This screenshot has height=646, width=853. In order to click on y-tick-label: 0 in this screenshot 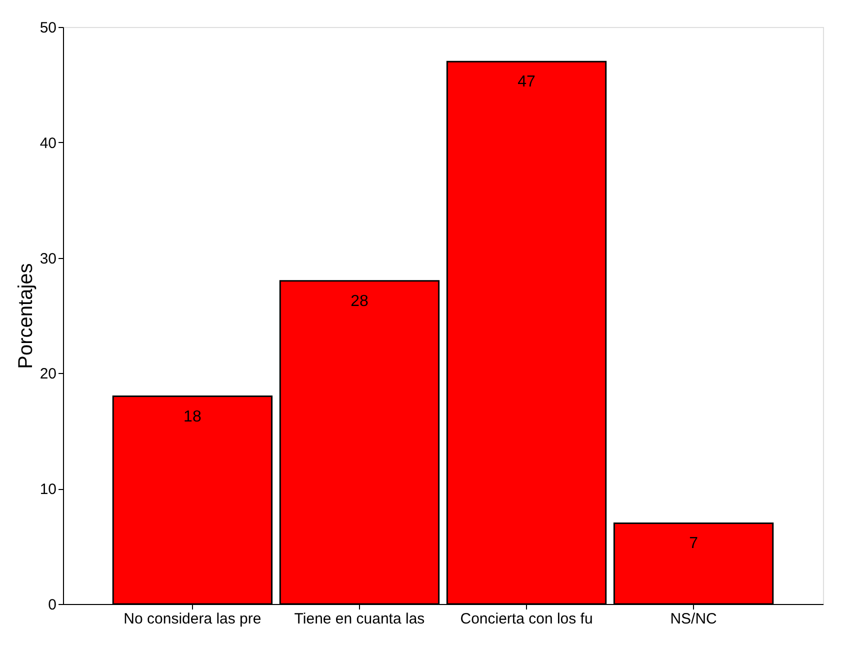, I will do `click(52, 605)`.